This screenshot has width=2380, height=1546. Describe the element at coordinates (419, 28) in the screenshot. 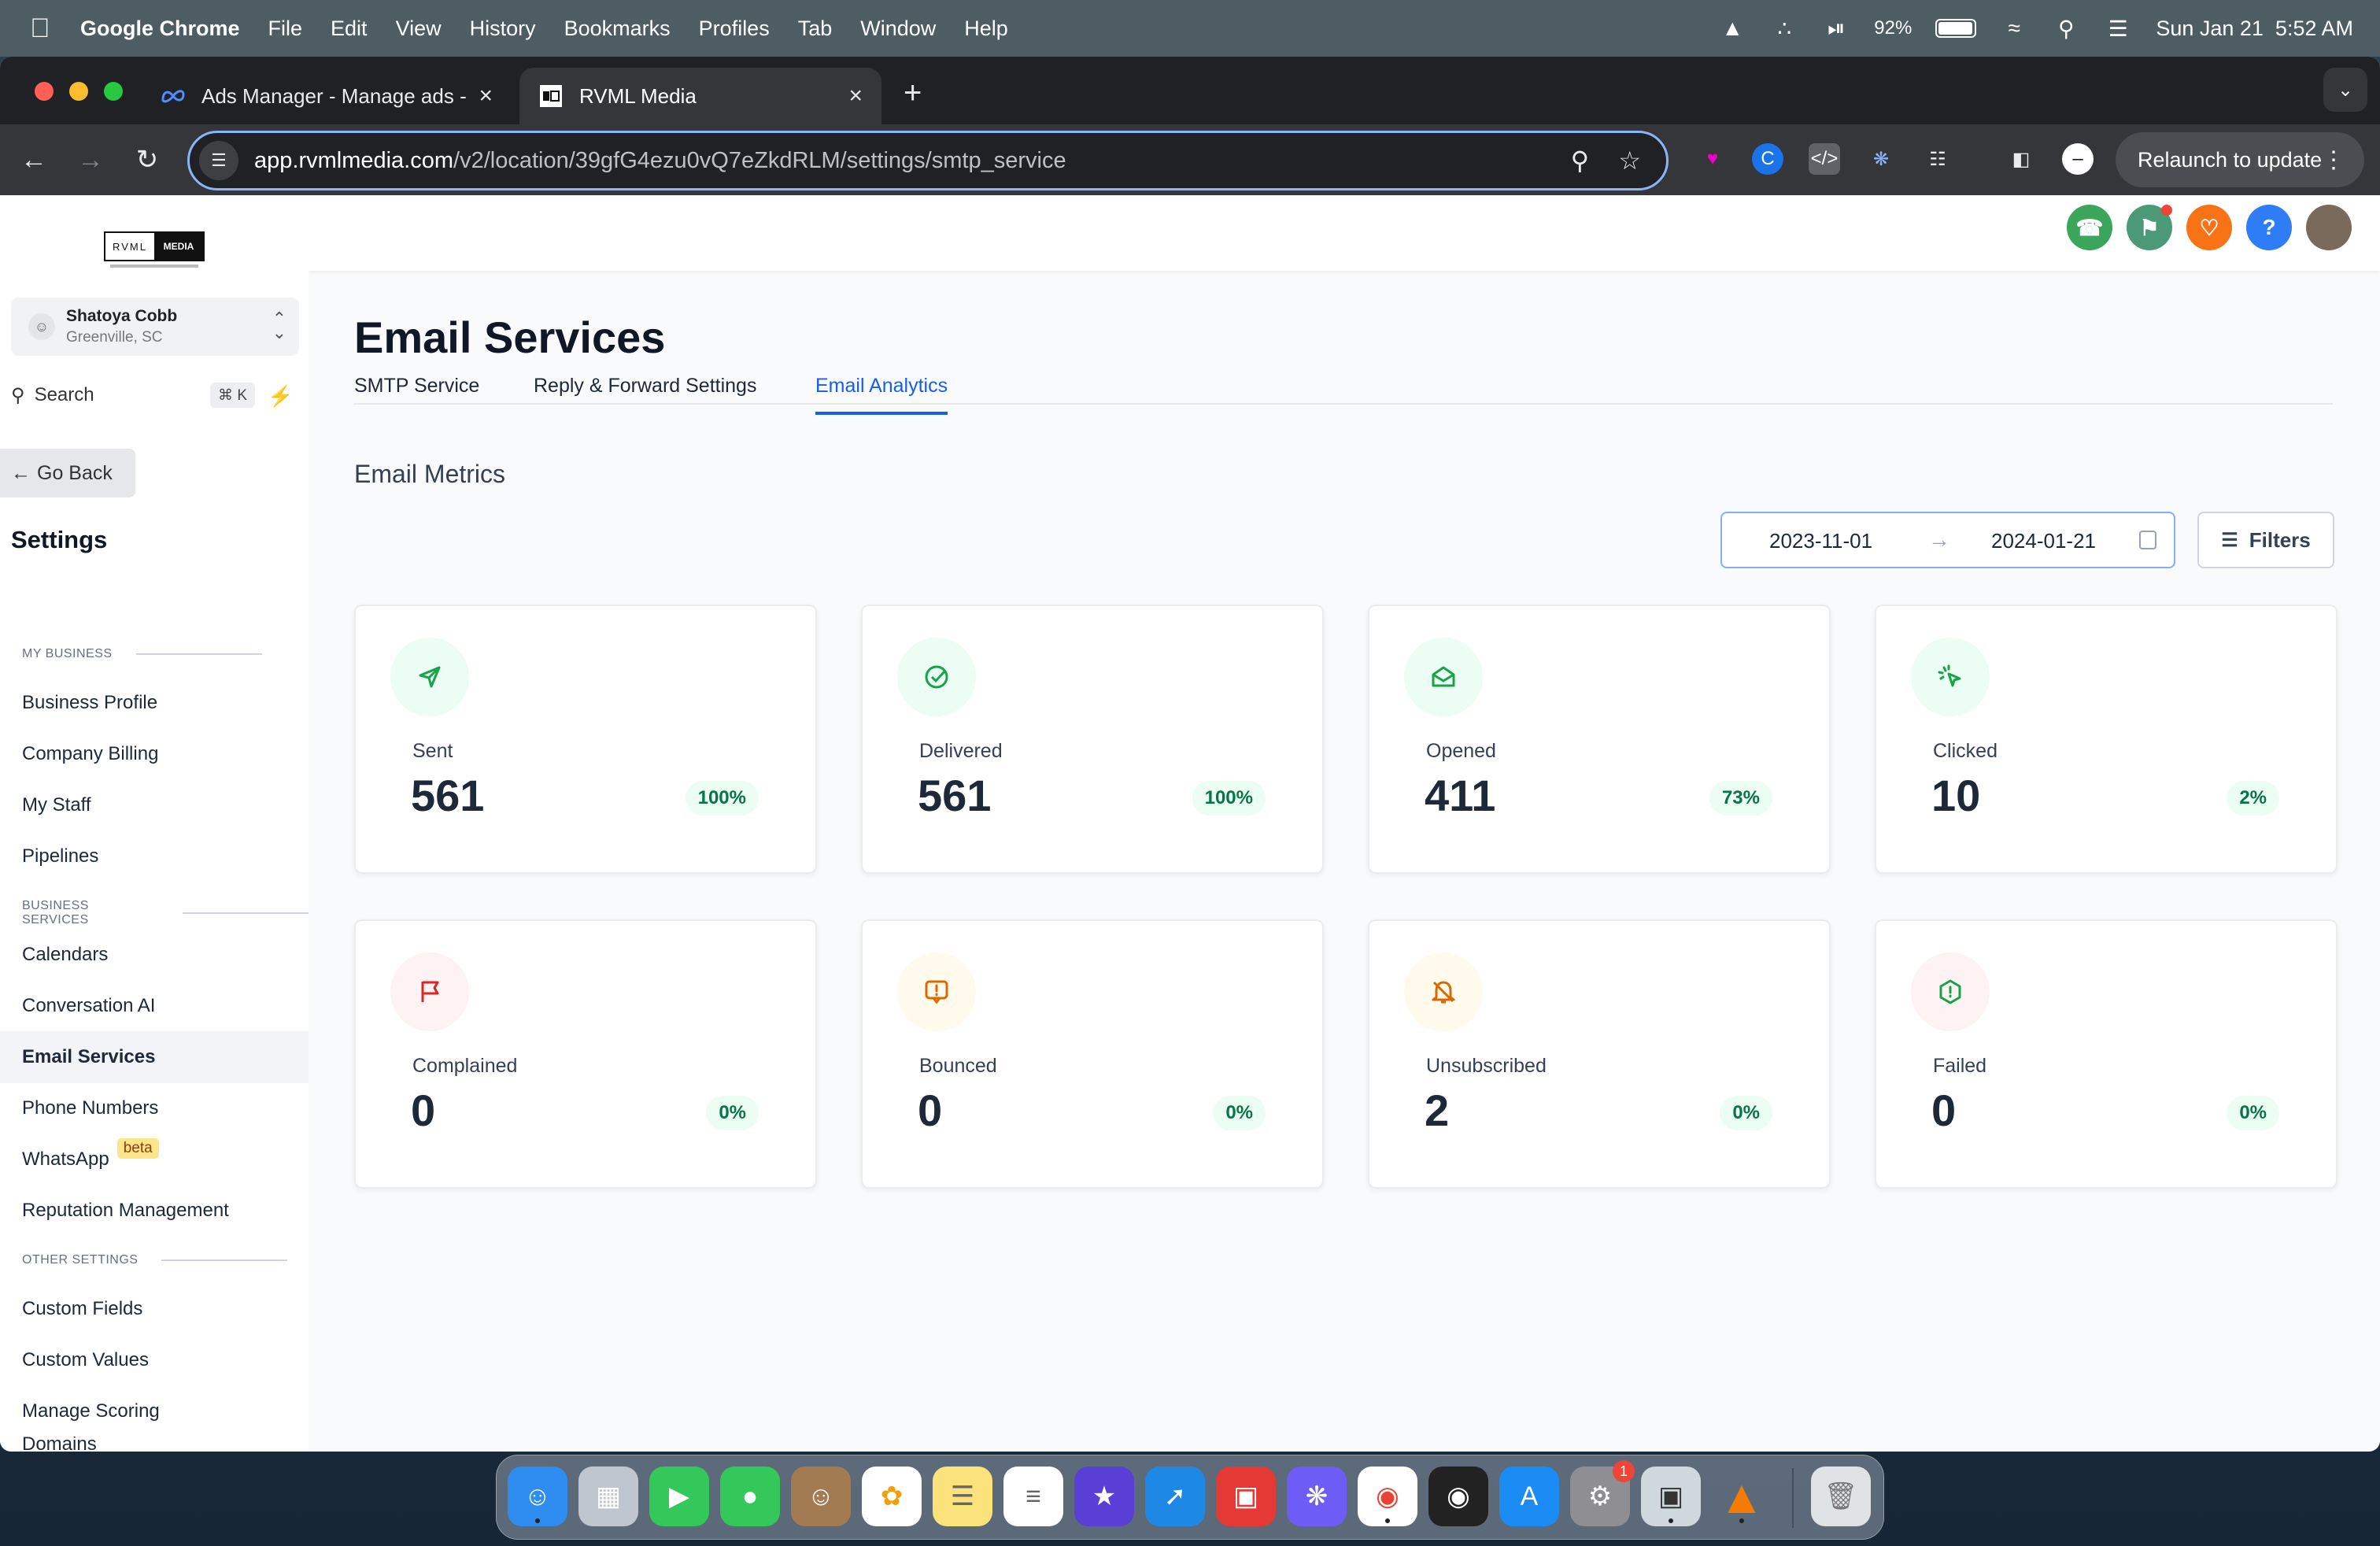

I see `menu-view: View` at that location.